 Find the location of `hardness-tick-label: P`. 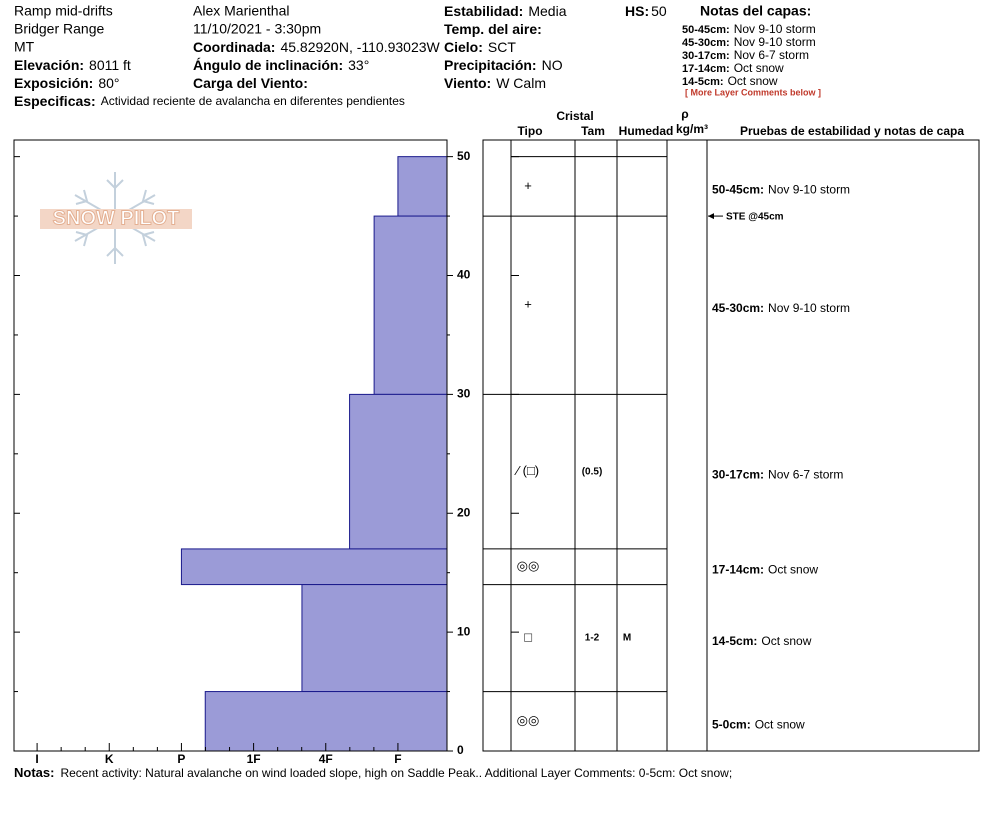

hardness-tick-label: P is located at coordinates (181, 759).